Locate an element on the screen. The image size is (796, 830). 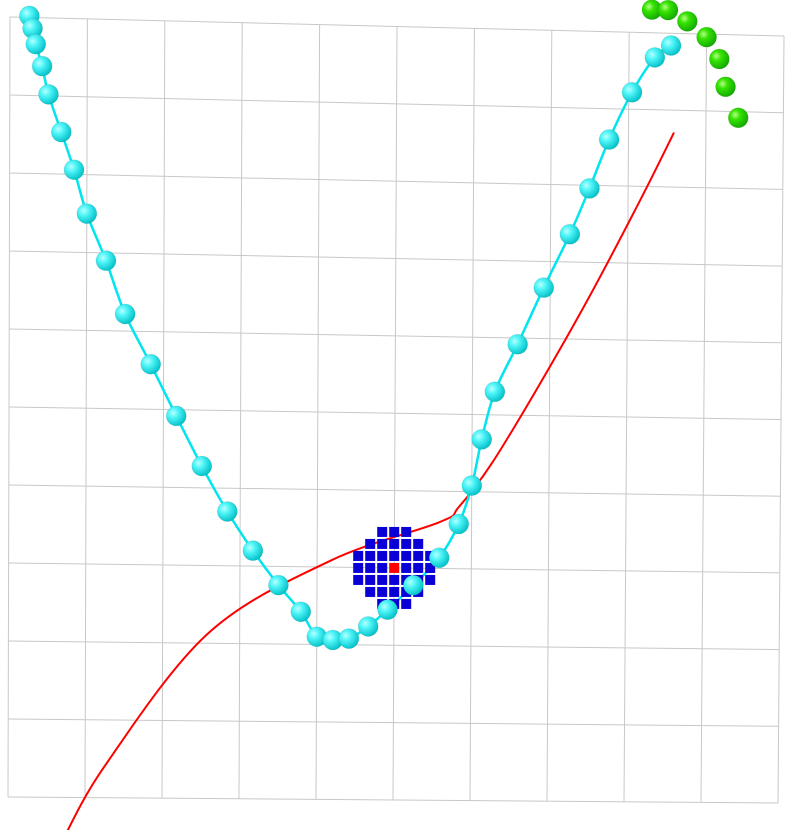
cluster-layer is located at coordinates (394, 567).